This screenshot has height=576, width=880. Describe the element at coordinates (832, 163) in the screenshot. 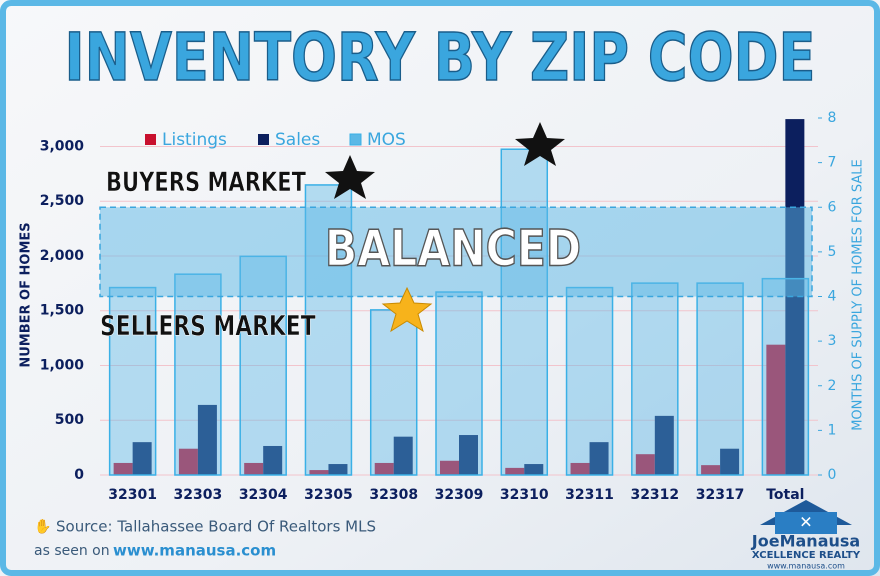

I see `y2-tick-label: 7` at that location.